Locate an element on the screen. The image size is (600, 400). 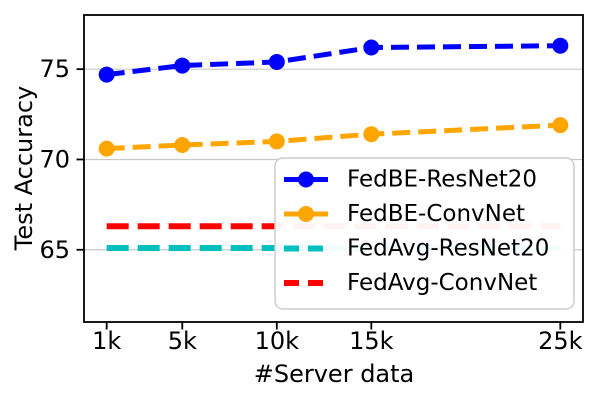
x-tick-label-15k: 15k is located at coordinates (371, 341).